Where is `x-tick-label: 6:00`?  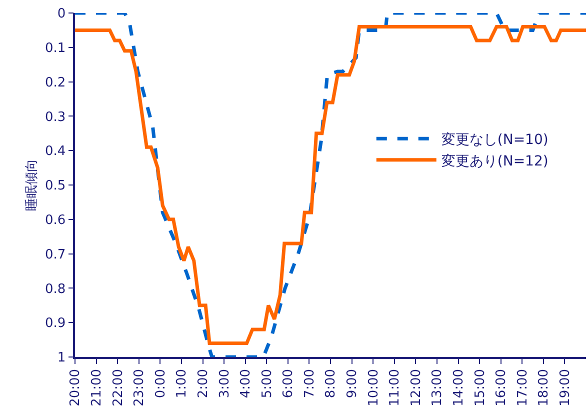 x-tick-label: 6:00 is located at coordinates (288, 383).